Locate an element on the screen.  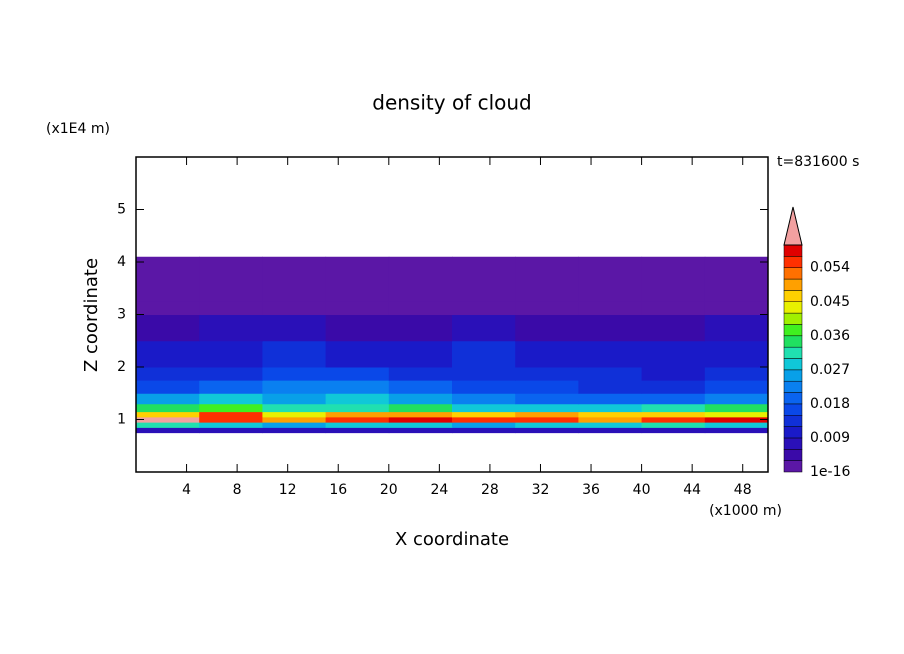
y-tick-label: 3 is located at coordinates (121, 315).